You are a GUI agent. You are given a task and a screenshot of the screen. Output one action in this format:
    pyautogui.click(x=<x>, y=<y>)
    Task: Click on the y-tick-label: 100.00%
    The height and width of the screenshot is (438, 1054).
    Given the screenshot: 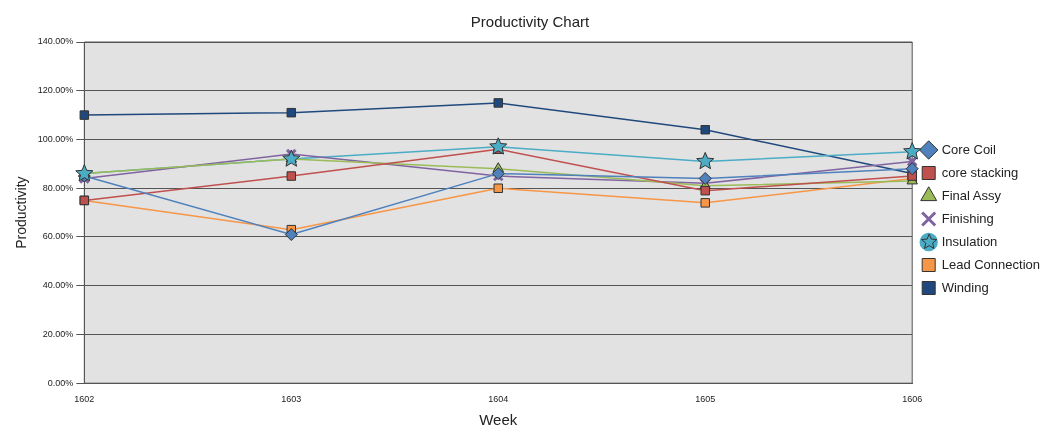 What is the action you would take?
    pyautogui.click(x=55, y=138)
    